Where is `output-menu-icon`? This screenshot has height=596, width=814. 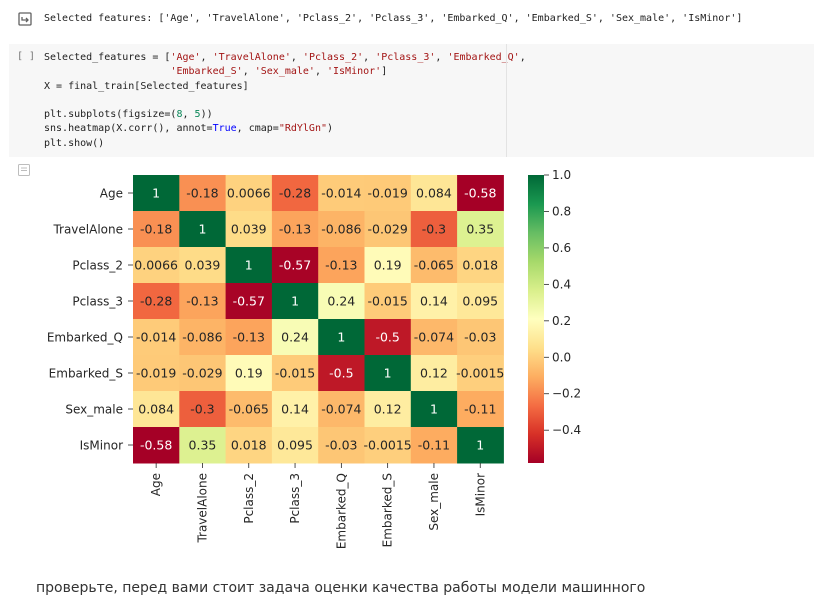
output-menu-icon is located at coordinates (24, 170).